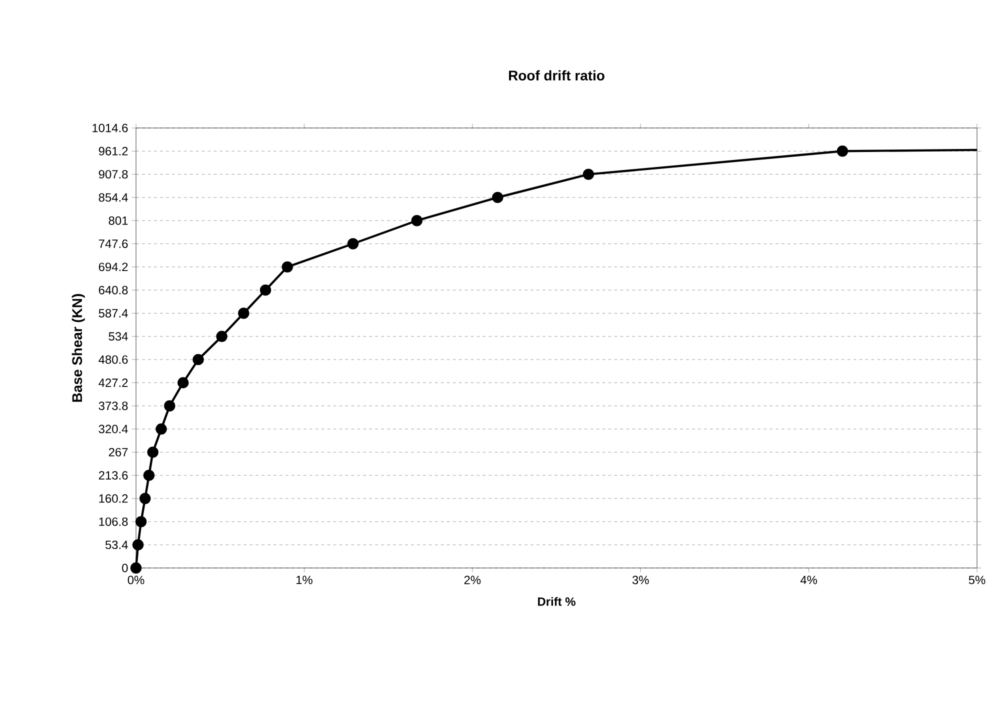 This screenshot has width=991, height=711. What do you see at coordinates (557, 601) in the screenshot?
I see `x-axis-title: Drift %` at bounding box center [557, 601].